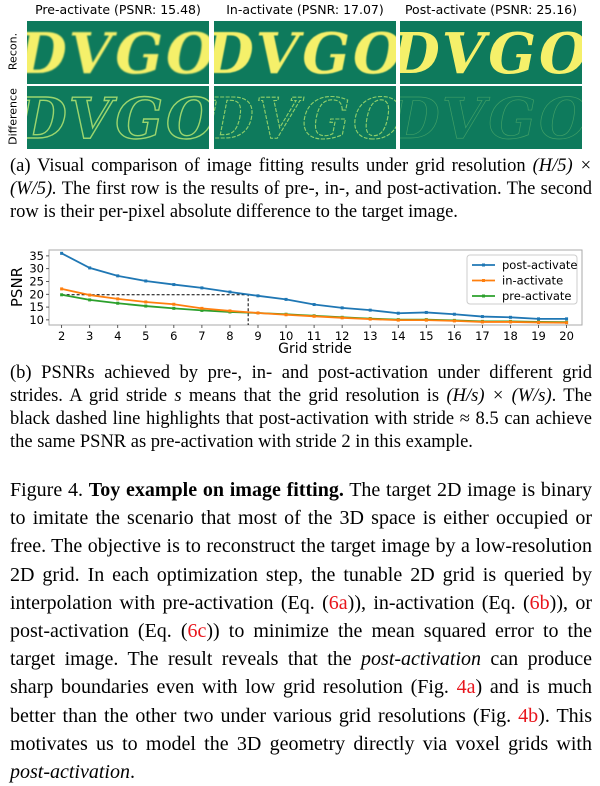 The height and width of the screenshot is (786, 600). What do you see at coordinates (454, 336) in the screenshot?
I see `x-tick-label: 16` at bounding box center [454, 336].